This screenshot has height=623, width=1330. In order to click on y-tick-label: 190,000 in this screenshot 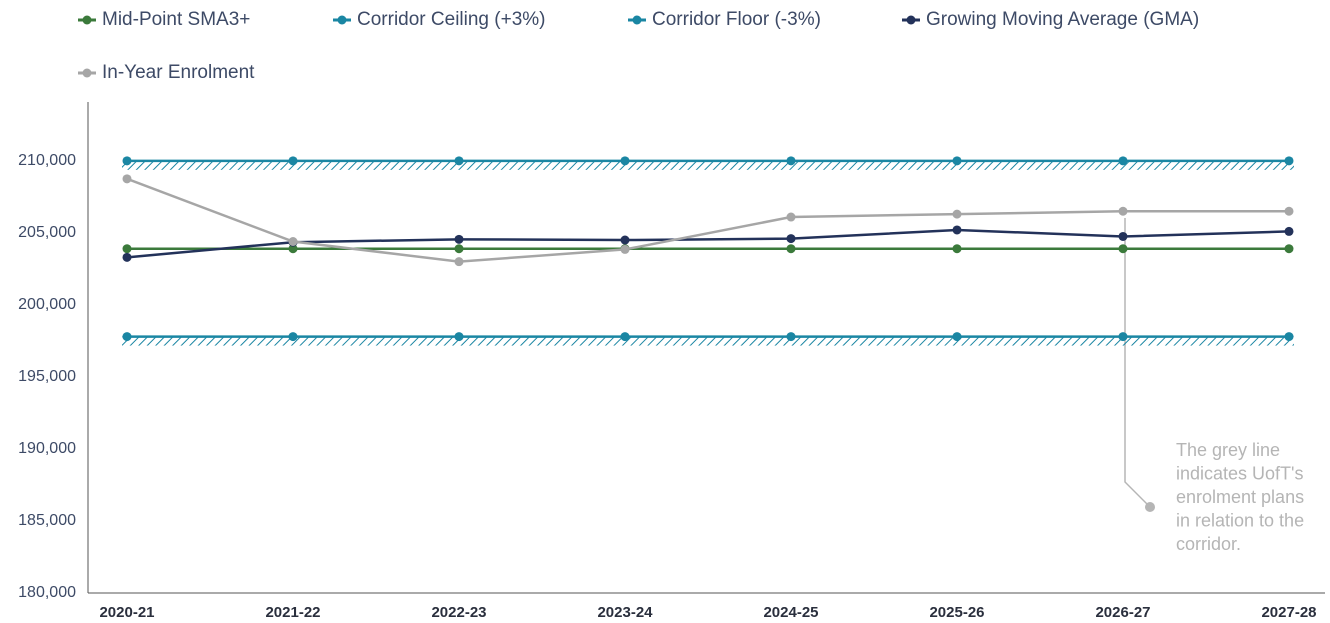, I will do `click(47, 448)`.